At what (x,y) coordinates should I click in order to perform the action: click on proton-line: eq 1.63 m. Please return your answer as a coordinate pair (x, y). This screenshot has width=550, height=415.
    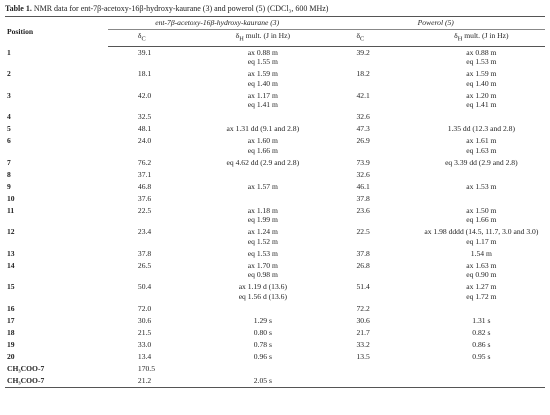
    Looking at the image, I should click on (481, 150).